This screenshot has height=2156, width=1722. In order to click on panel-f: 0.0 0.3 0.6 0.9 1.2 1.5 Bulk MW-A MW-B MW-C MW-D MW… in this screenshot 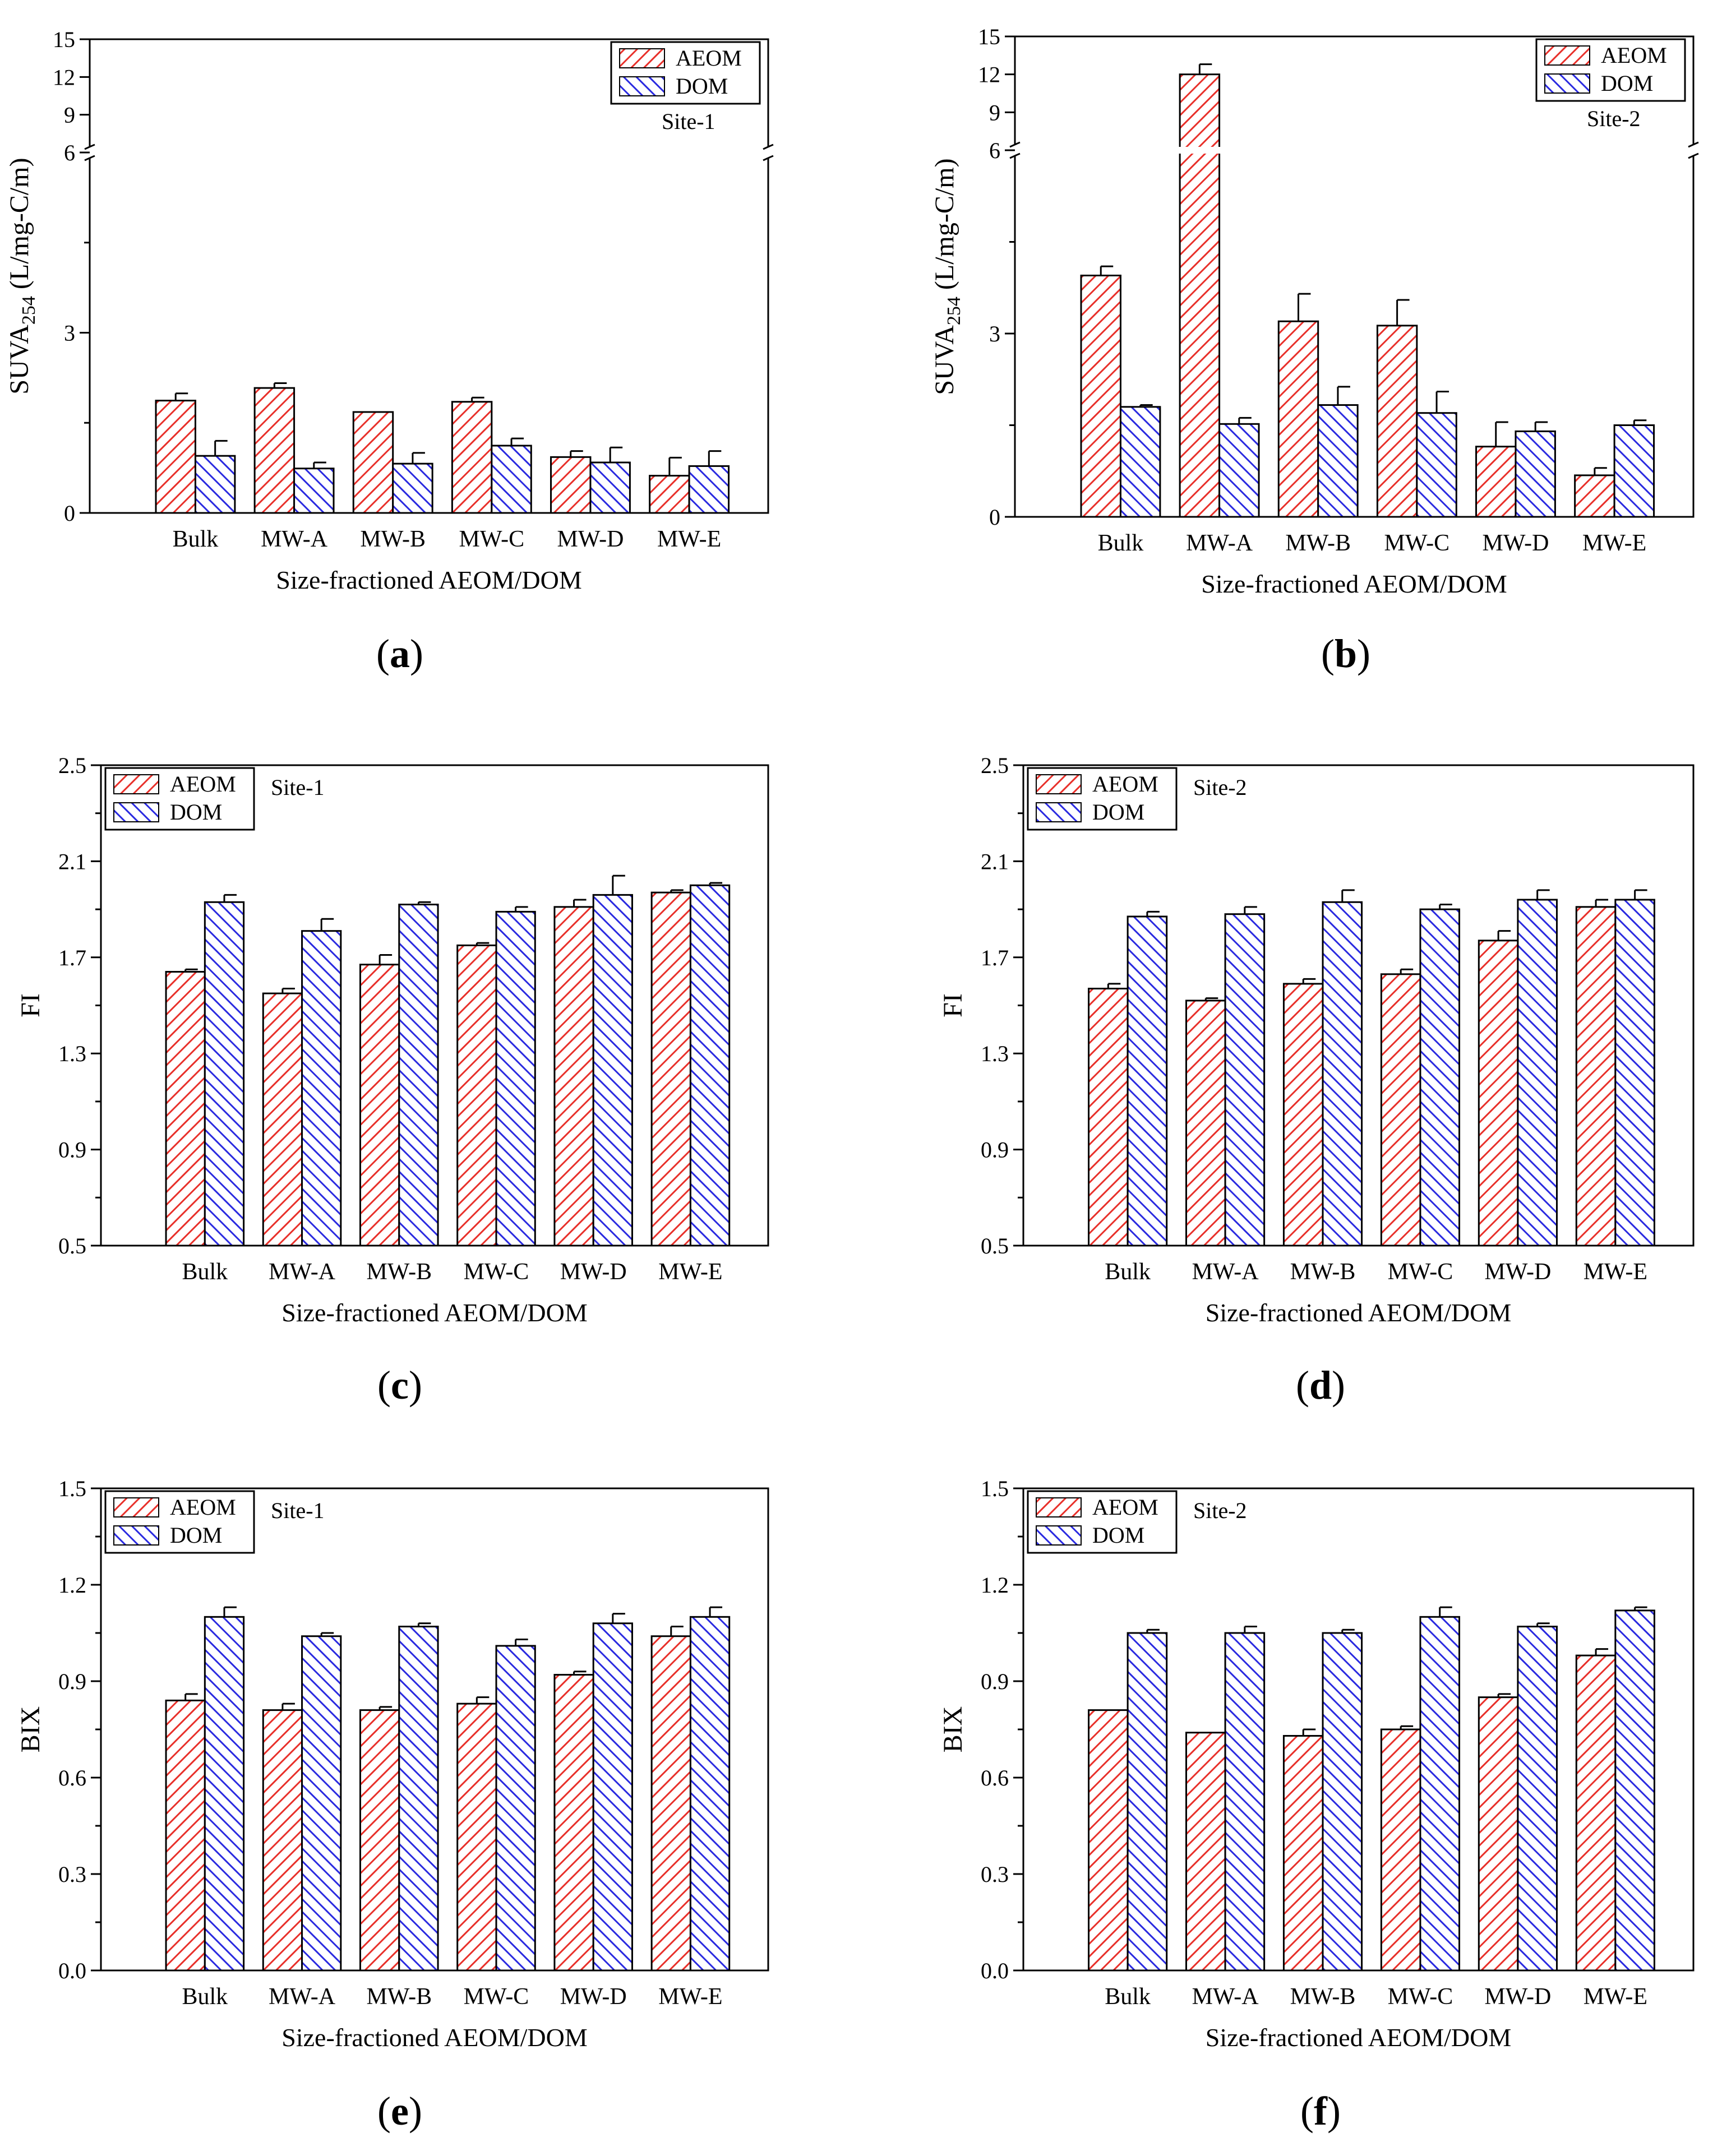, I will do `click(1316, 1805)`.